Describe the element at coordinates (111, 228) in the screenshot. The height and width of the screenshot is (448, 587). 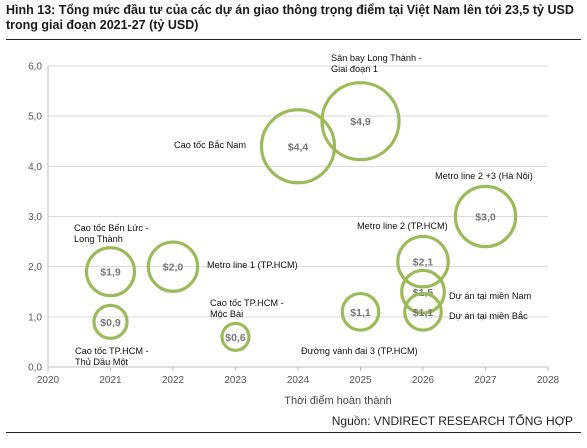
I see `bubble-annotation: Cao tốc Bến Lức -` at that location.